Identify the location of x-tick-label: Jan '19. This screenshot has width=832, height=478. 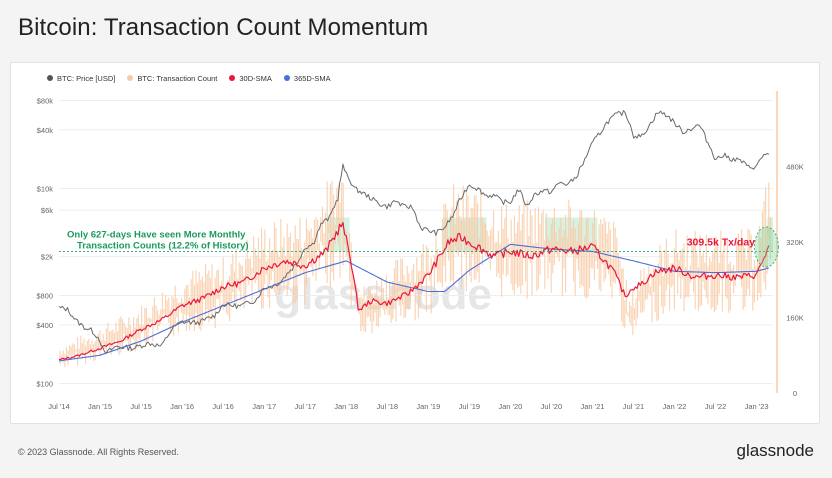
(428, 406).